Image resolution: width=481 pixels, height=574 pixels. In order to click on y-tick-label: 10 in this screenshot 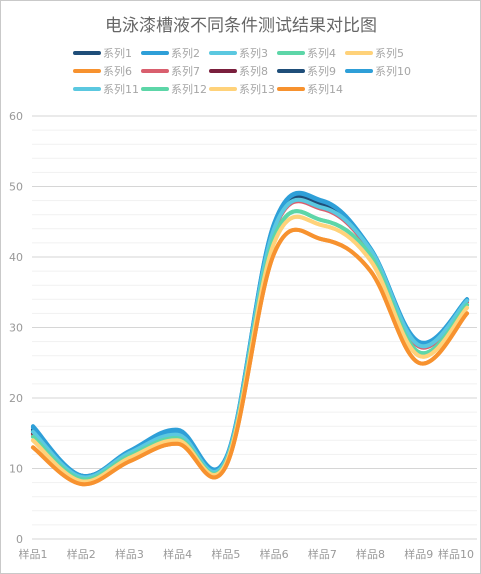, I will do `click(16, 469)`.